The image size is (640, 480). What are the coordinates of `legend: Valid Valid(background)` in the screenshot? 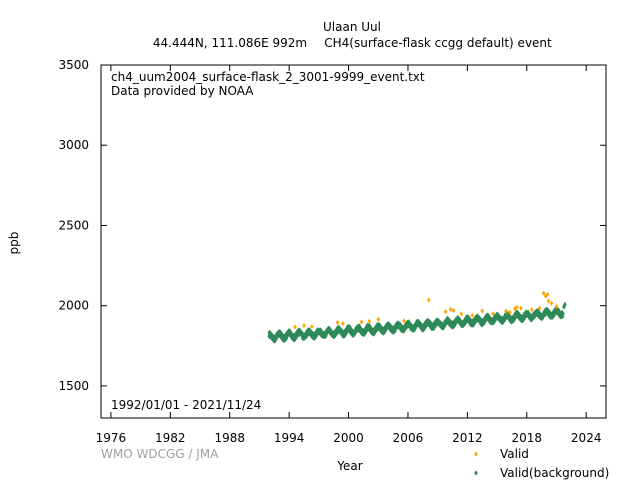 It's located at (541, 463).